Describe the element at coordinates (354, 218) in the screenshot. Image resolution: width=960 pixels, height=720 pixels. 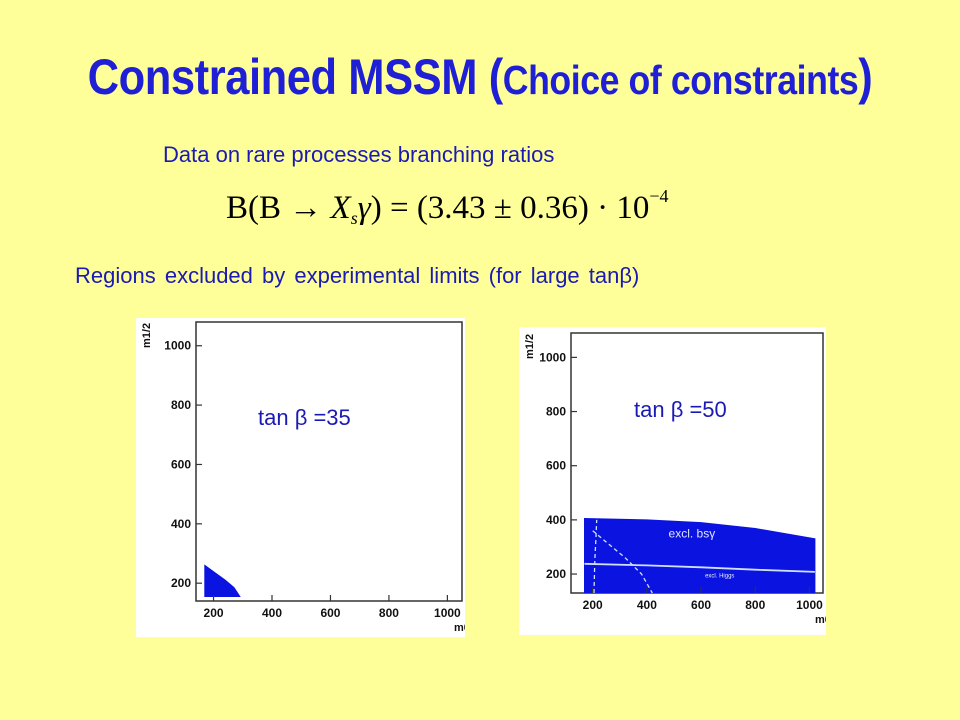
I see `formula-sub-s: s` at that location.